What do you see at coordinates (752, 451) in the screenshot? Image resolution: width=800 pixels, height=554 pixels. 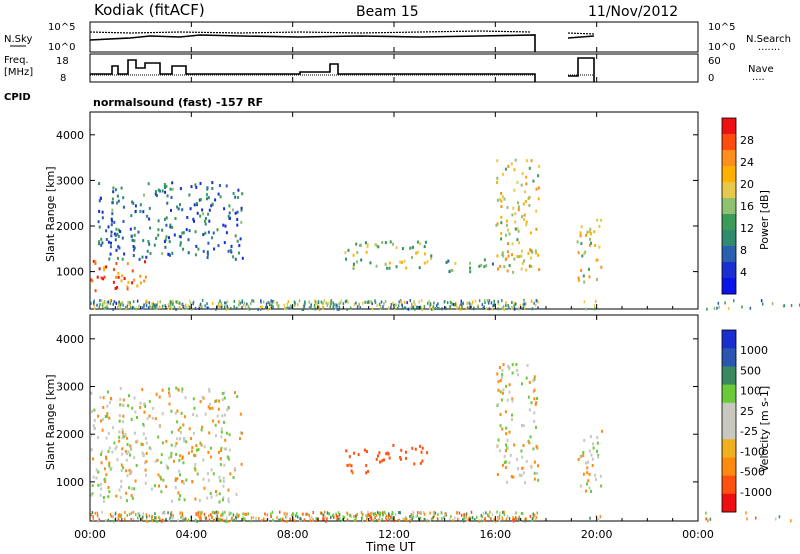 I see `velocity-colorbar-label: -100` at bounding box center [752, 451].